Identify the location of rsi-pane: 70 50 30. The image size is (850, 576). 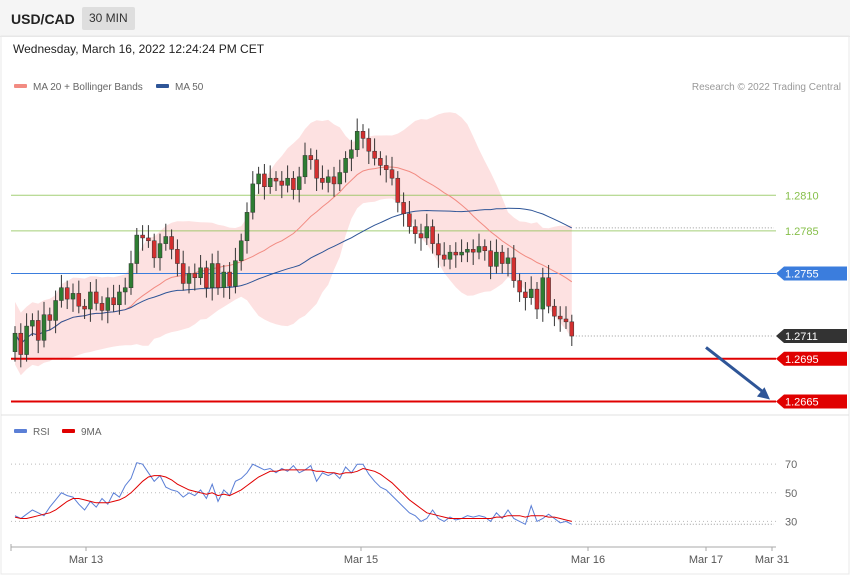
(404, 493).